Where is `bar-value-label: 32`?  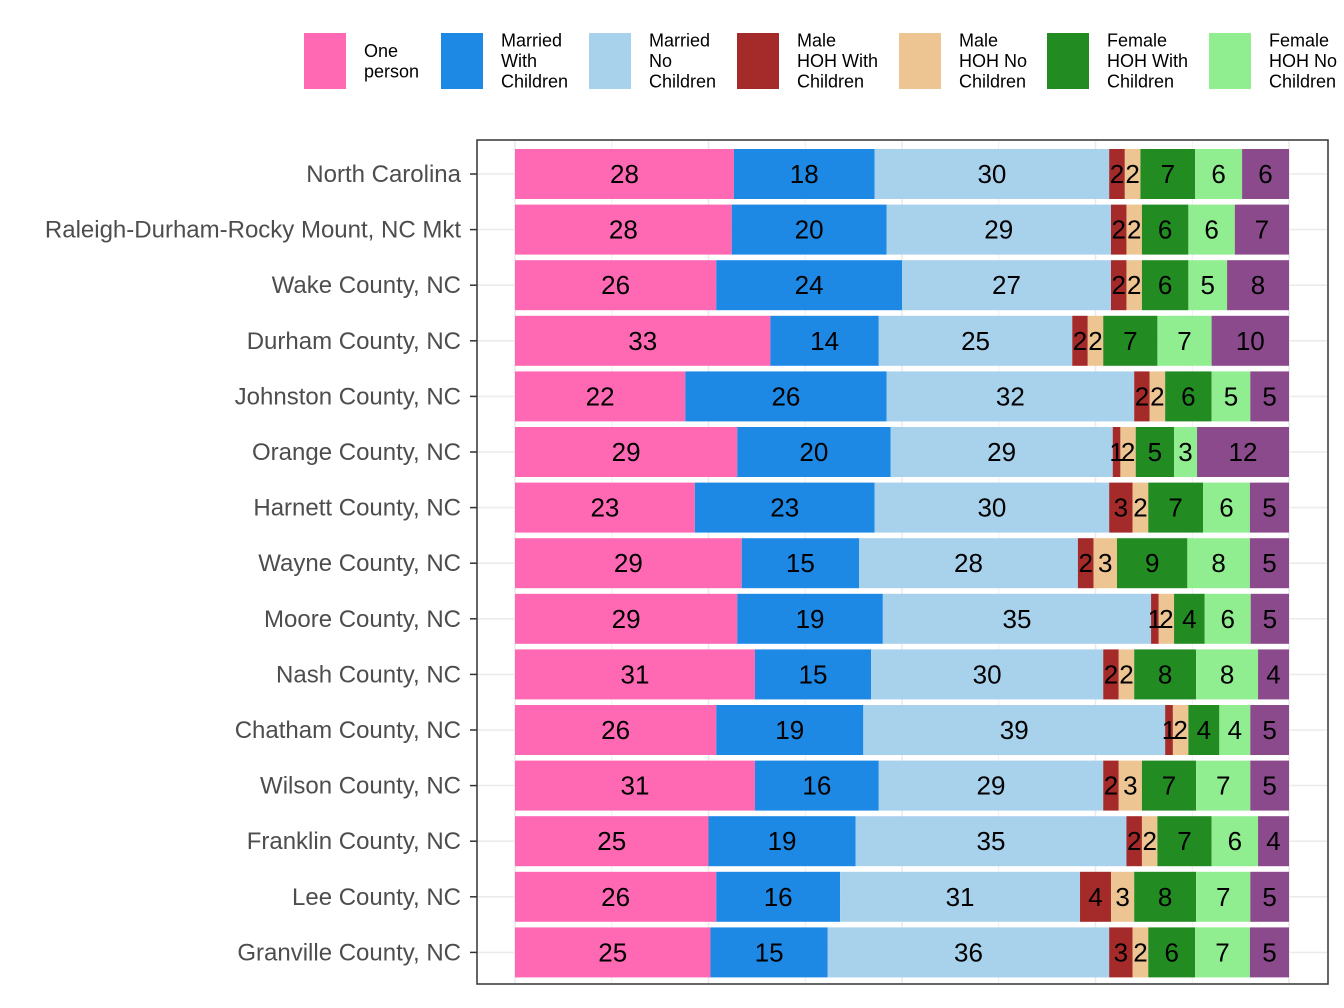 bar-value-label: 32 is located at coordinates (1010, 396).